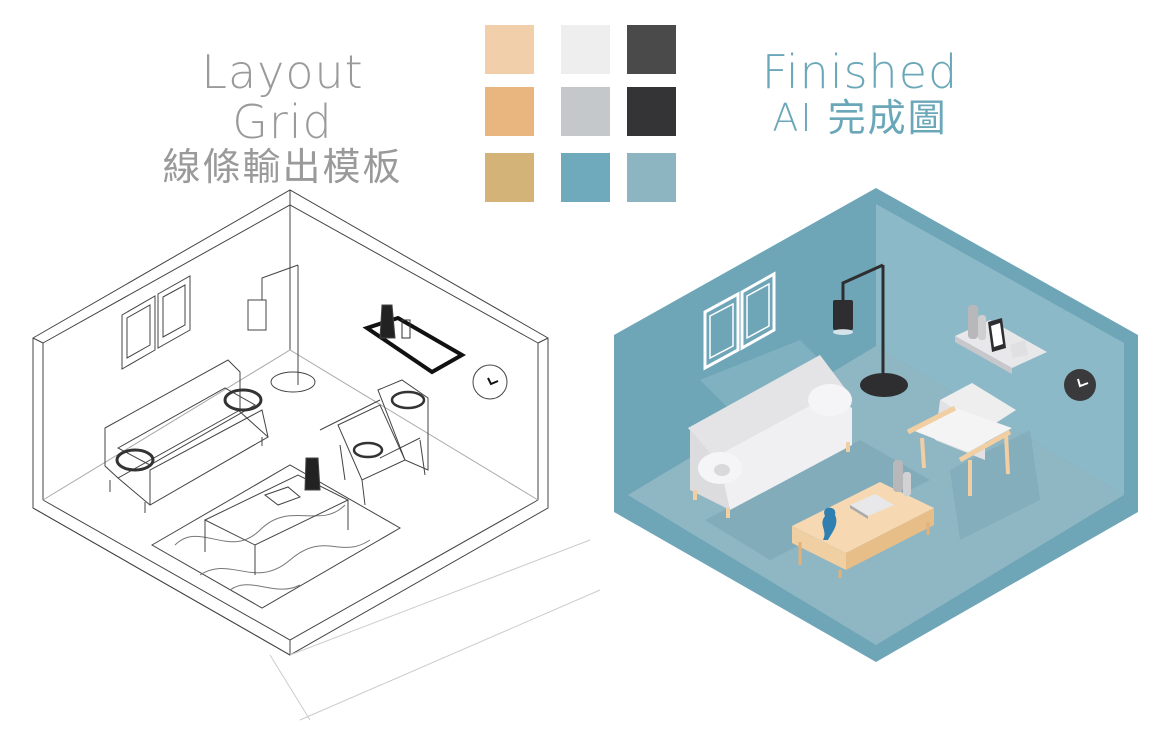 This screenshot has height=735, width=1156. What do you see at coordinates (739, 321) in the screenshot?
I see `window` at bounding box center [739, 321].